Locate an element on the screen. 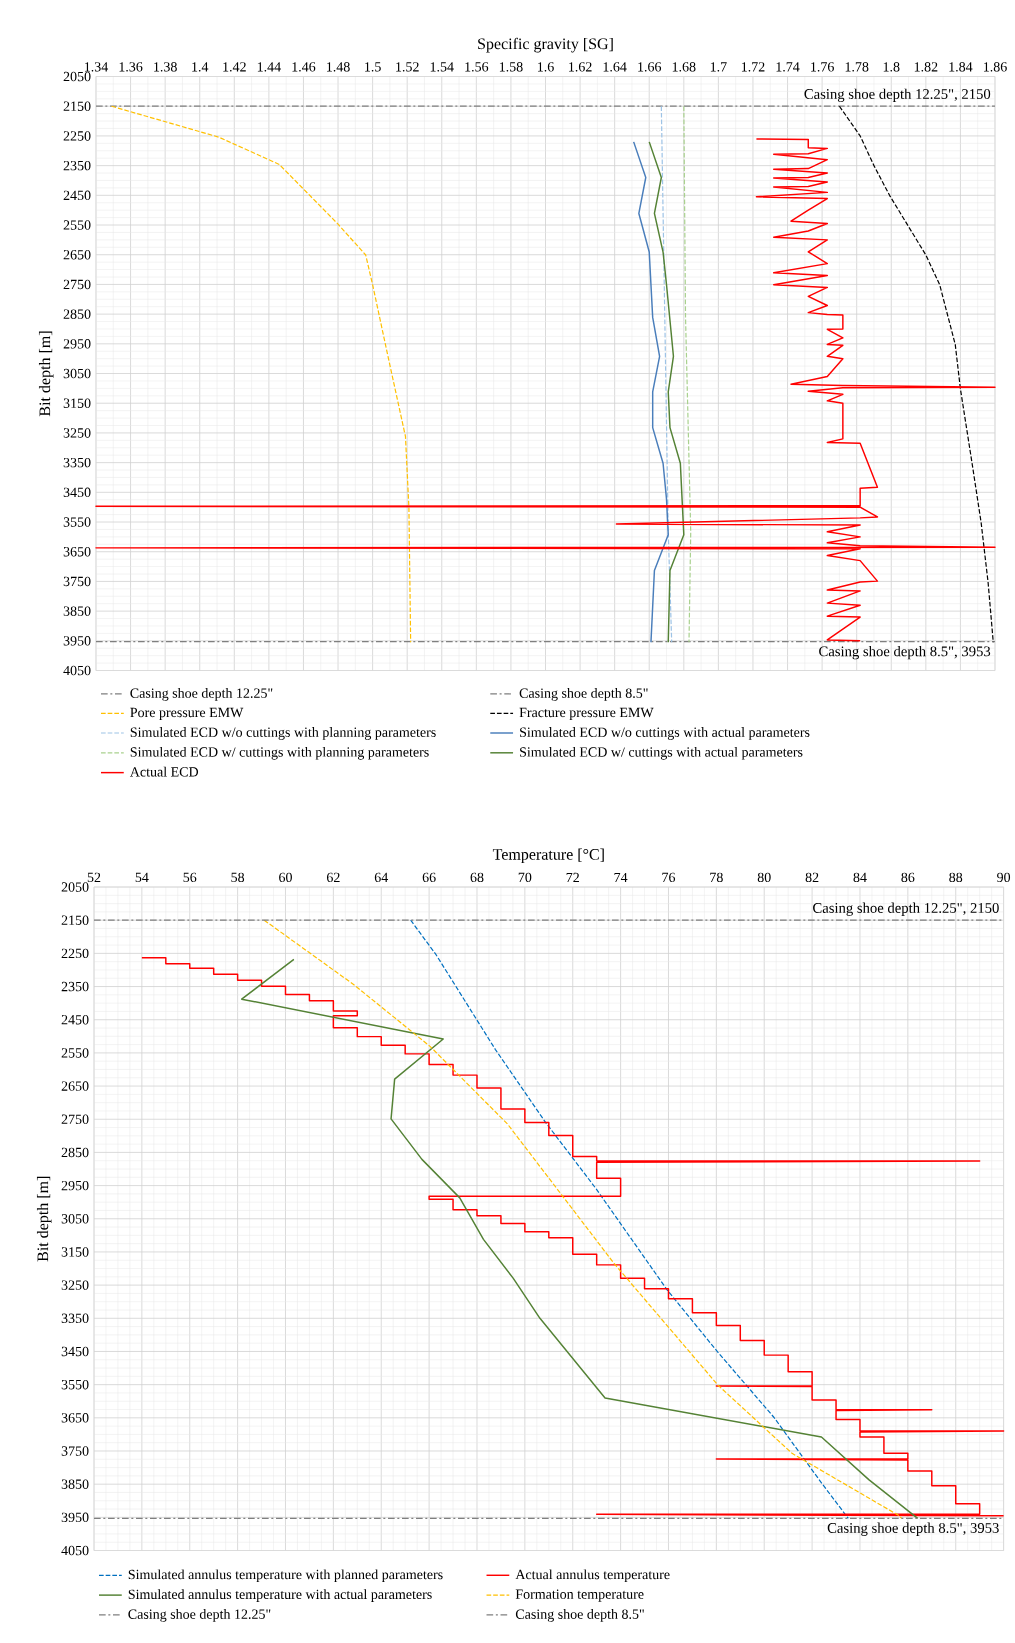  x-tick-label: 1.36 is located at coordinates (131, 67).